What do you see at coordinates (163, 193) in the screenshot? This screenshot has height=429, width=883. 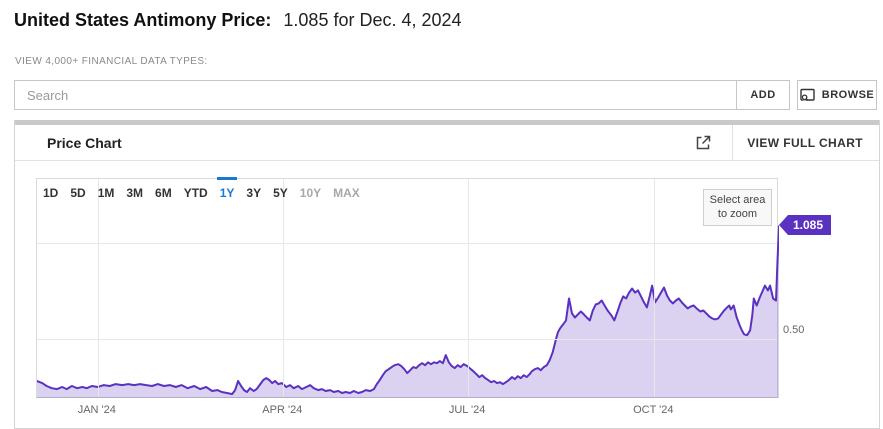 I see `range-button-6m: 6M` at bounding box center [163, 193].